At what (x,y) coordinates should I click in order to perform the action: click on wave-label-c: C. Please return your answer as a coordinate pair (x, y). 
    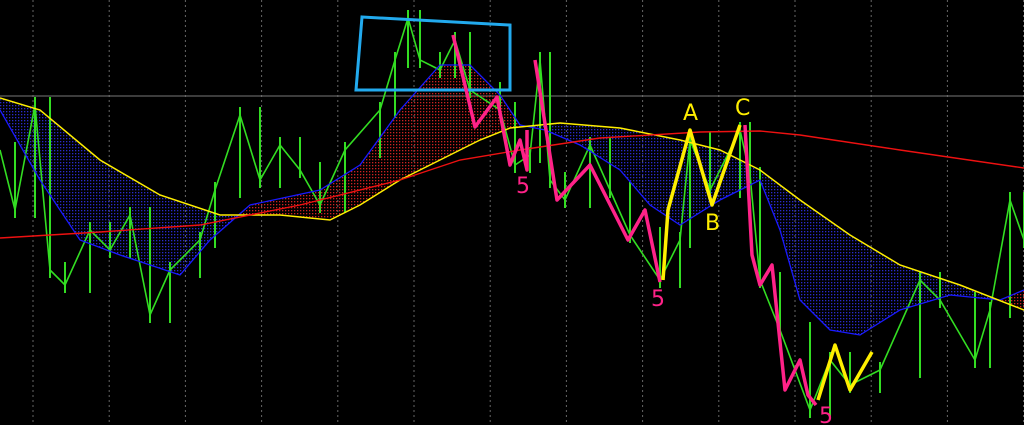
    Looking at the image, I should click on (742, 108).